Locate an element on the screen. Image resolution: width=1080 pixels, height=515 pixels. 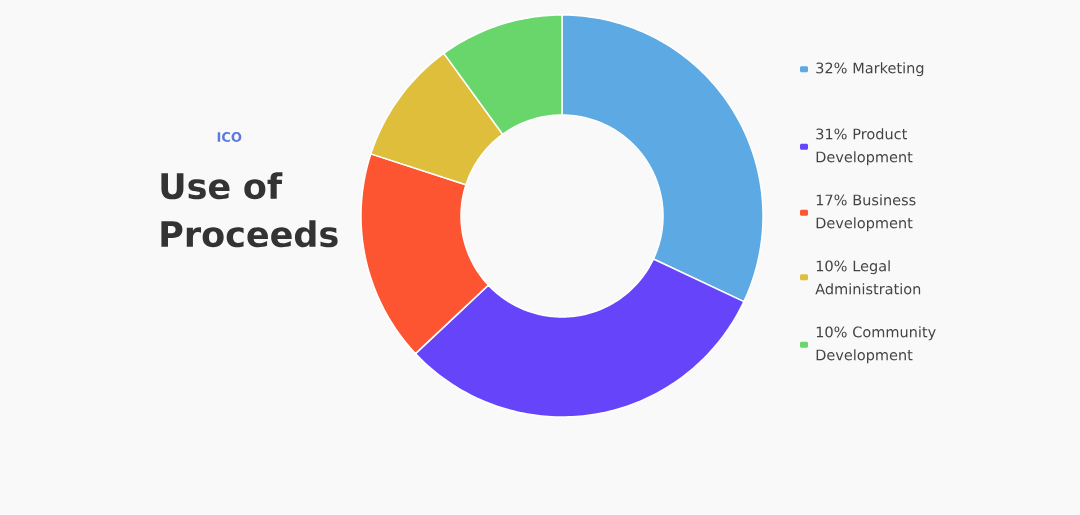
legend-label: 17% Business Development is located at coordinates (866, 213).